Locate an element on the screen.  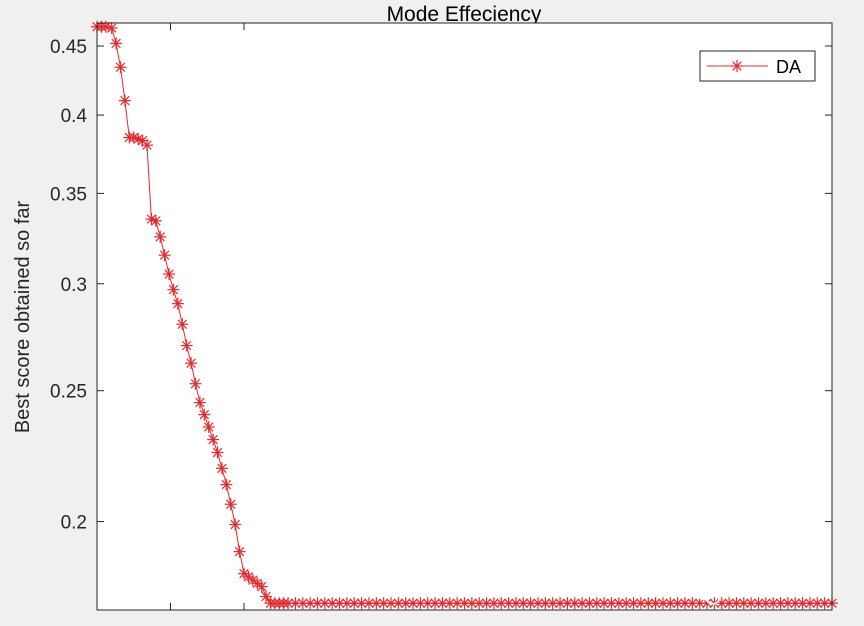
y-tick-label: 0.45 is located at coordinates (68, 47).